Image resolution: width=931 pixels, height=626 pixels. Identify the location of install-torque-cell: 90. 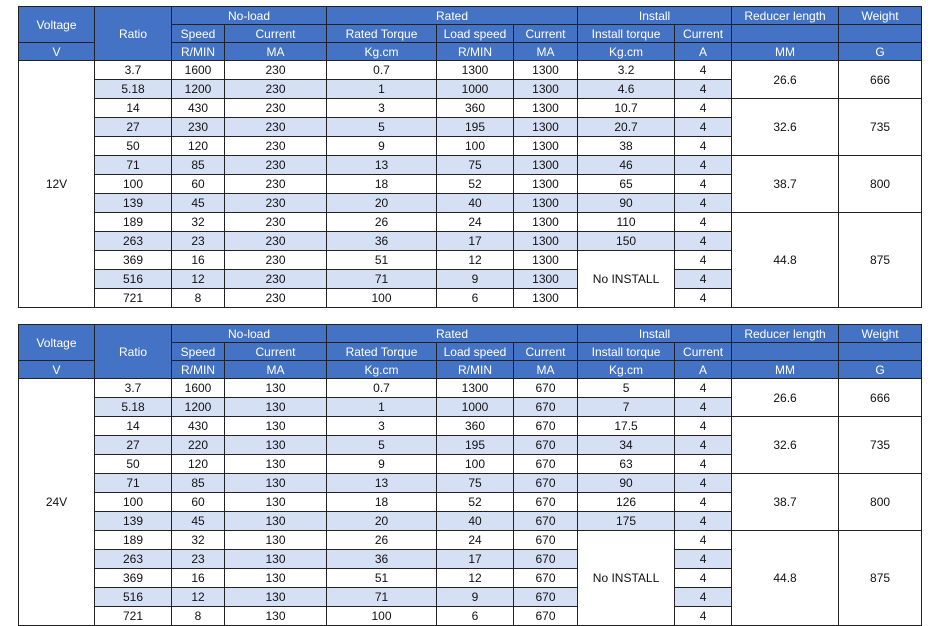
(626, 483).